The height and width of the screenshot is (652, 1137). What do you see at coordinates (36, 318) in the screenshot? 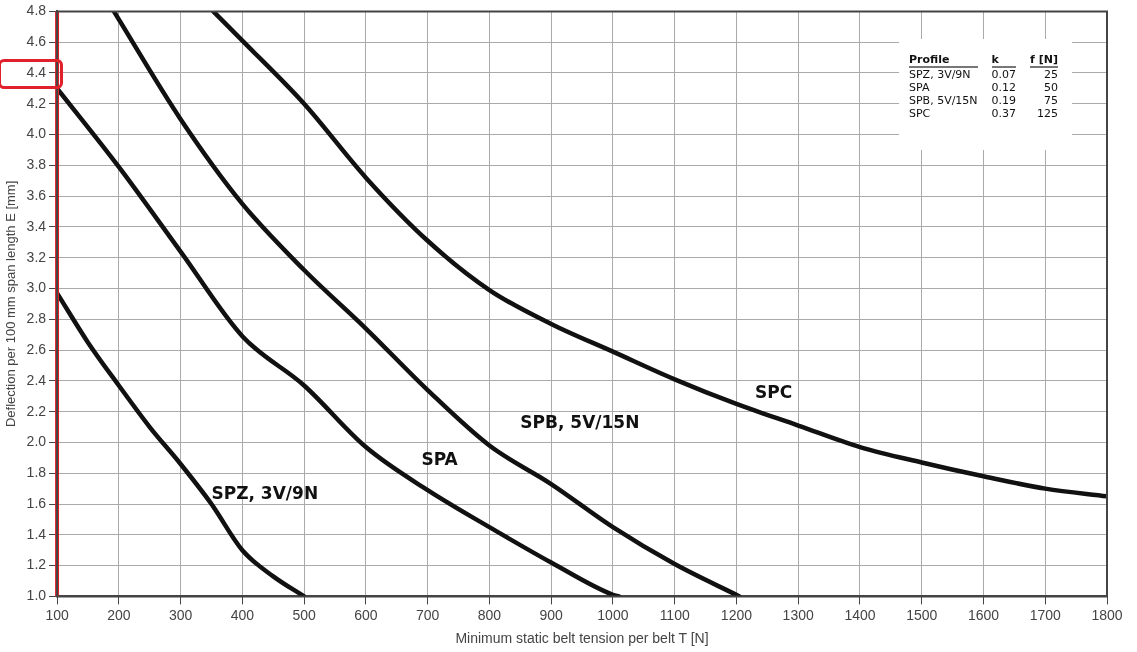
I see `y-tick-label: 2.8` at bounding box center [36, 318].